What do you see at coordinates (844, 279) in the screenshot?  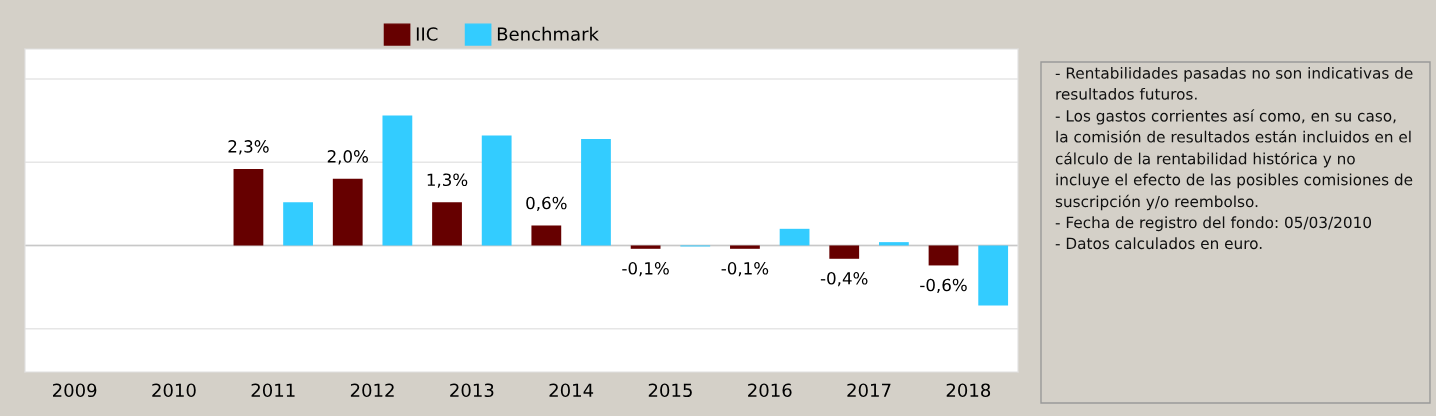 I see `data-label: -0,4%` at bounding box center [844, 279].